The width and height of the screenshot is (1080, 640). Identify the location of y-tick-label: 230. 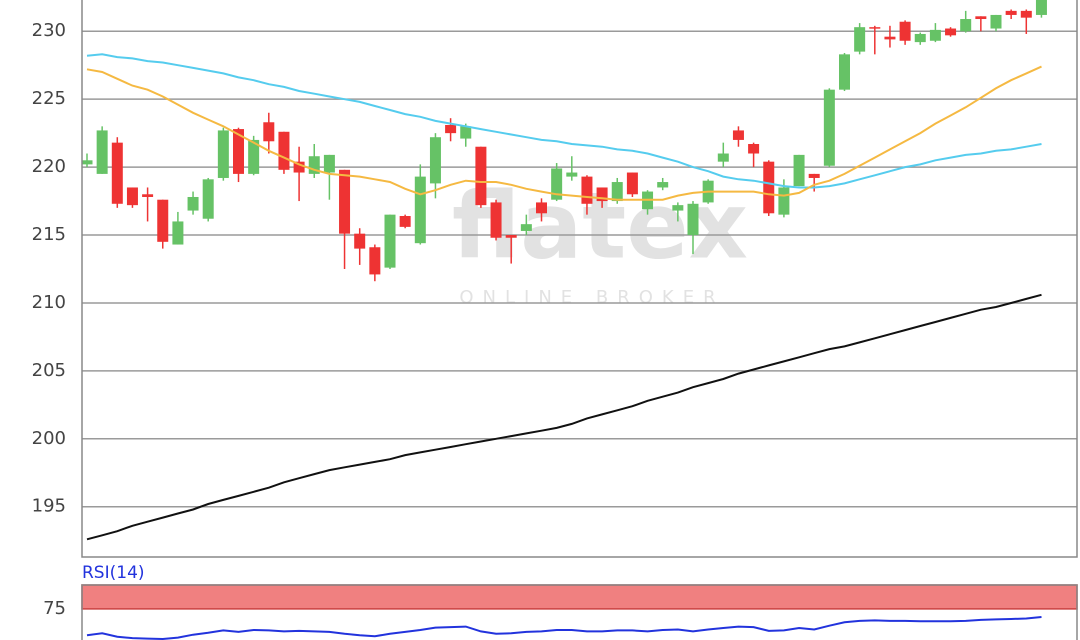
(49, 30).